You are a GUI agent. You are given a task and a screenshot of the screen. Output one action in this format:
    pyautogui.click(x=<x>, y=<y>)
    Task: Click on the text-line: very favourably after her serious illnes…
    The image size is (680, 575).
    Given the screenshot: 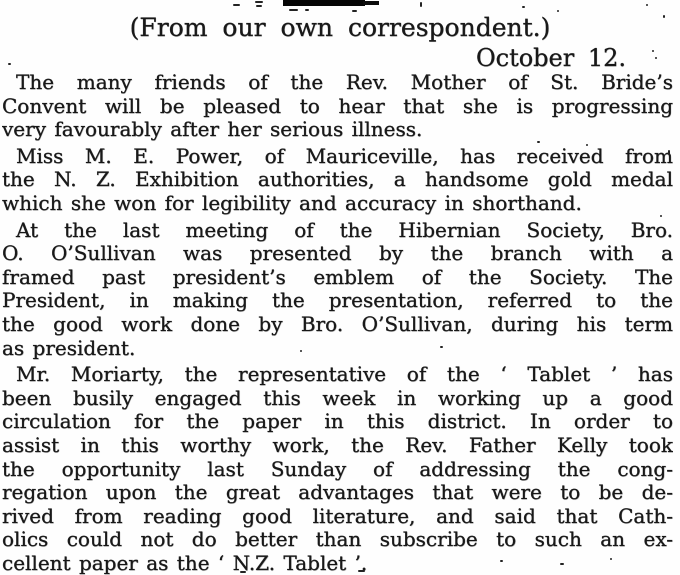 What is the action you would take?
    pyautogui.click(x=212, y=130)
    